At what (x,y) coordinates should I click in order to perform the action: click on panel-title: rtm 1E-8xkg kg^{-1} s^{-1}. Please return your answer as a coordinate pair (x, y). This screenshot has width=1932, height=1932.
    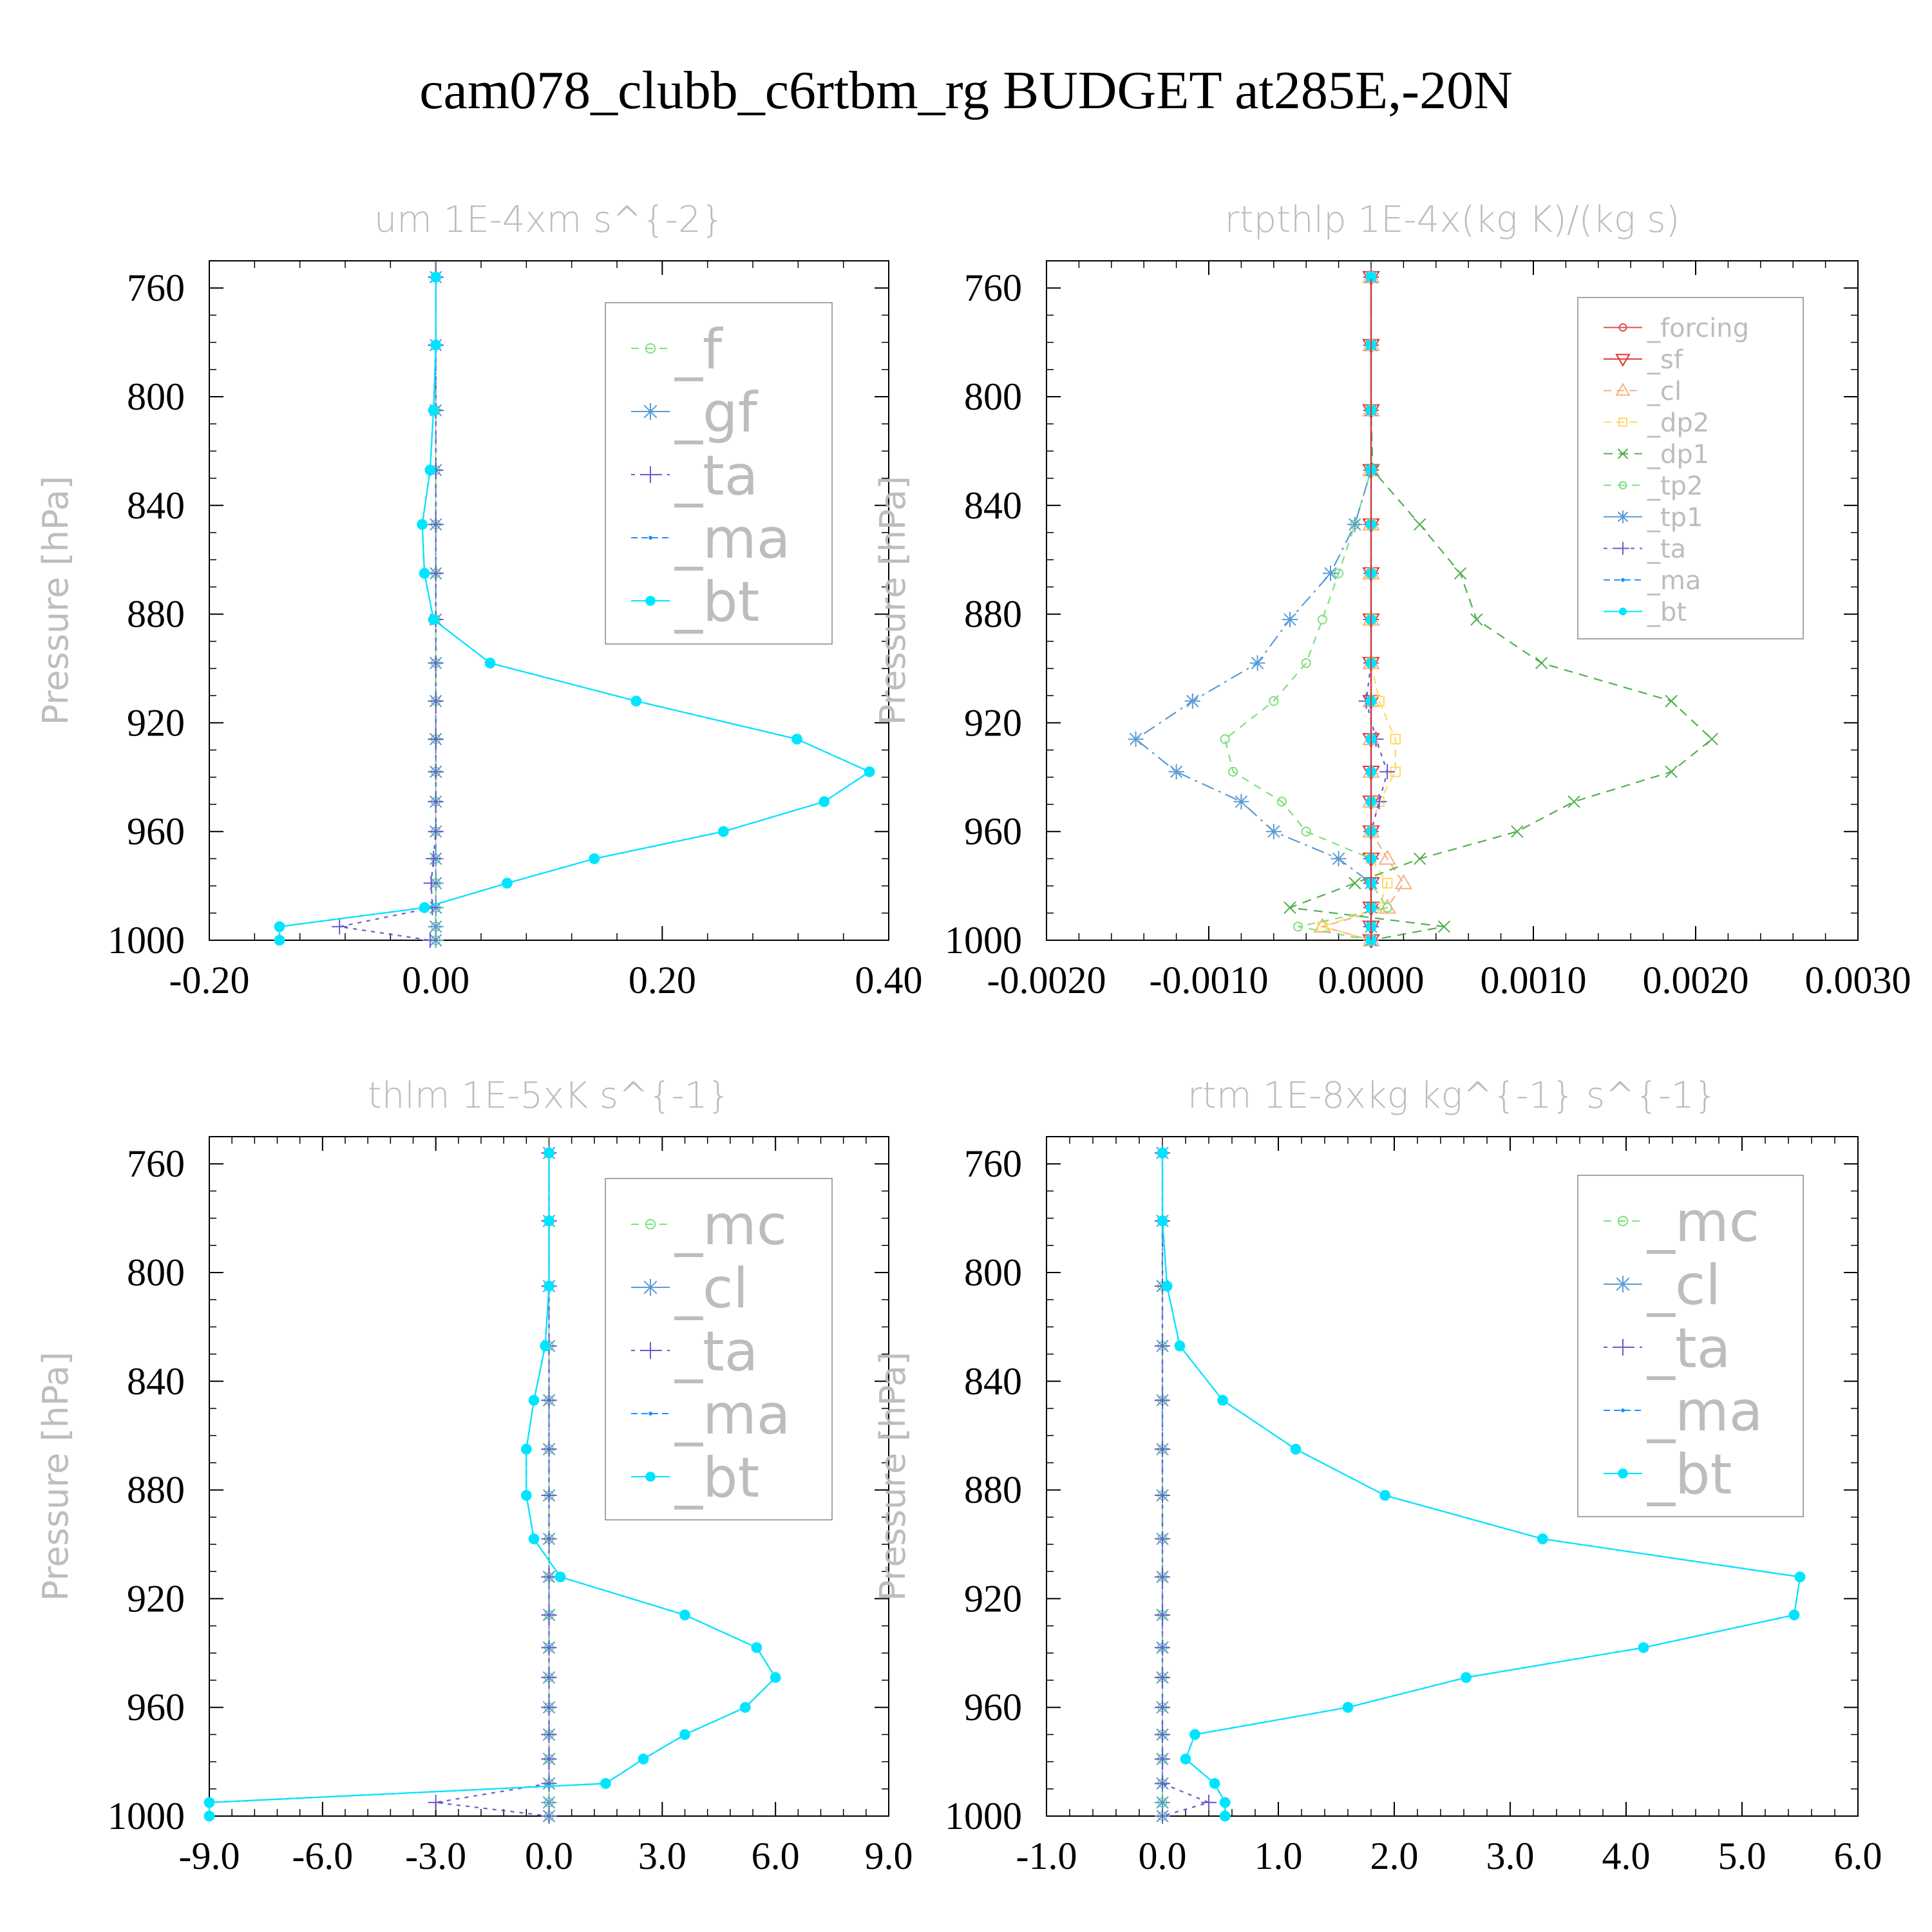
    Looking at the image, I should click on (1452, 1096).